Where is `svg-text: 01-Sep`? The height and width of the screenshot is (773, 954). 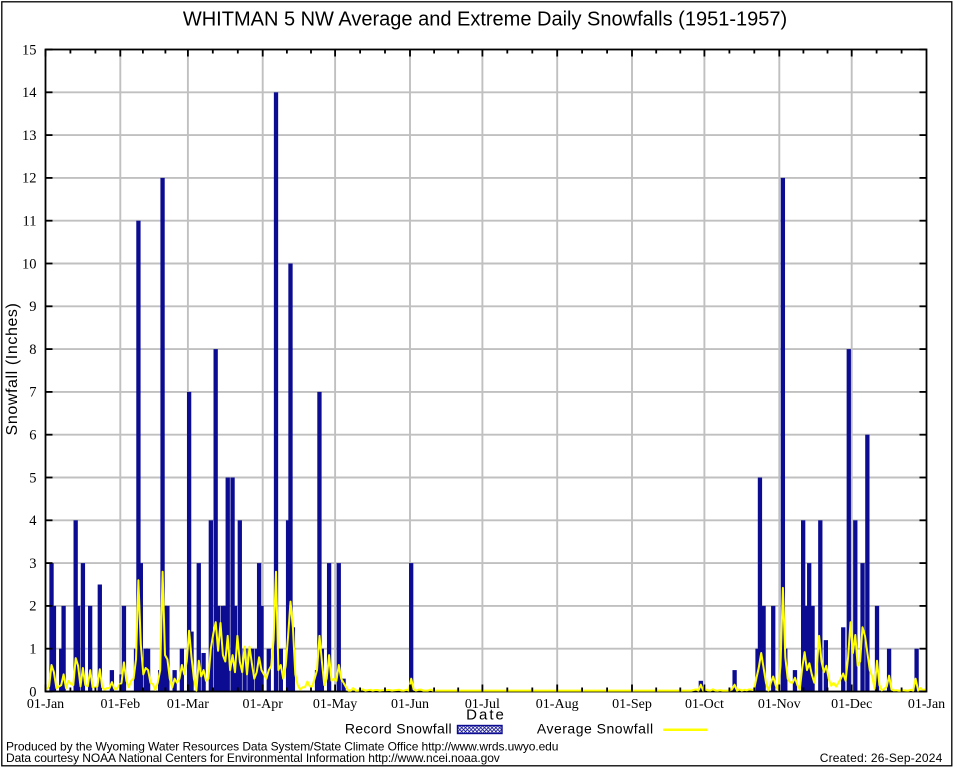
svg-text: 01-Sep is located at coordinates (632, 704).